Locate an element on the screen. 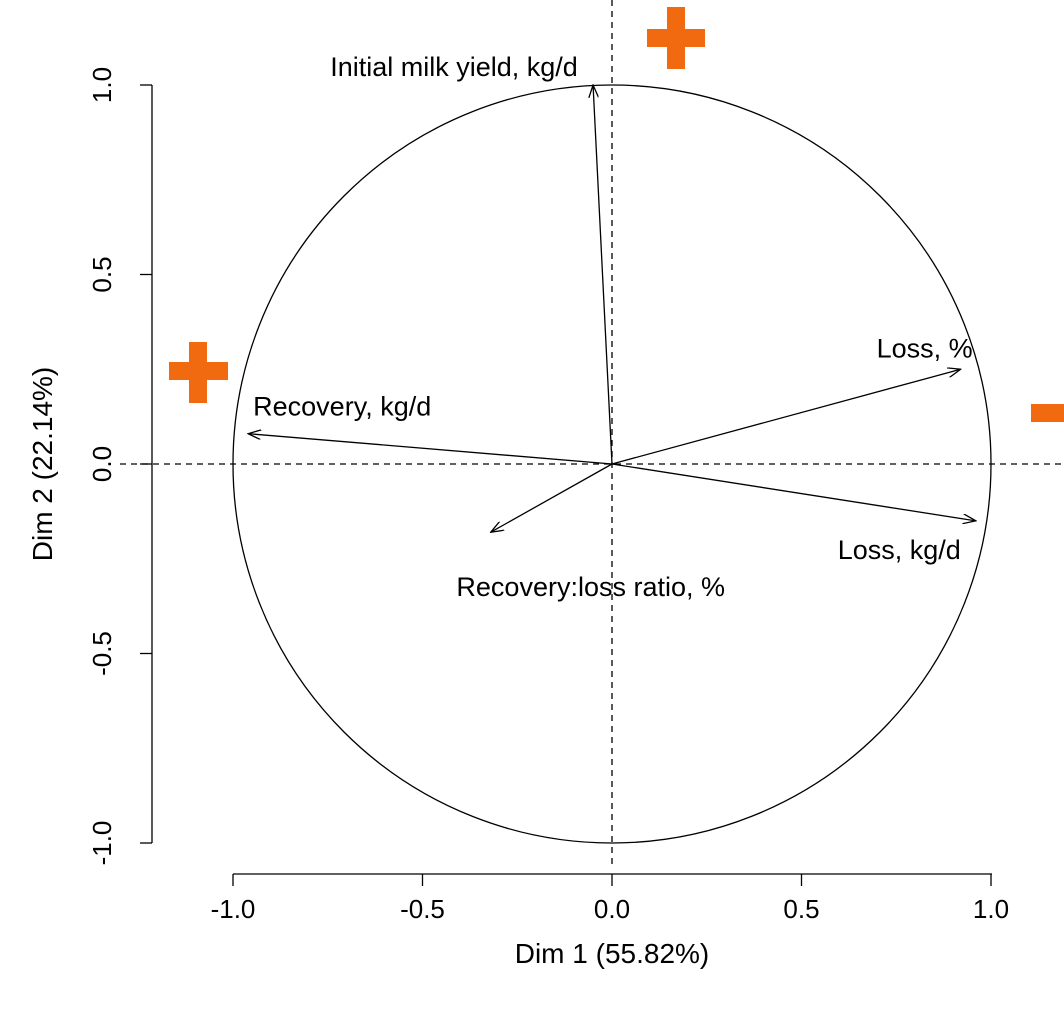 This screenshot has width=1064, height=1024. label-recovery: Recovery, kg/d is located at coordinates (342, 407).